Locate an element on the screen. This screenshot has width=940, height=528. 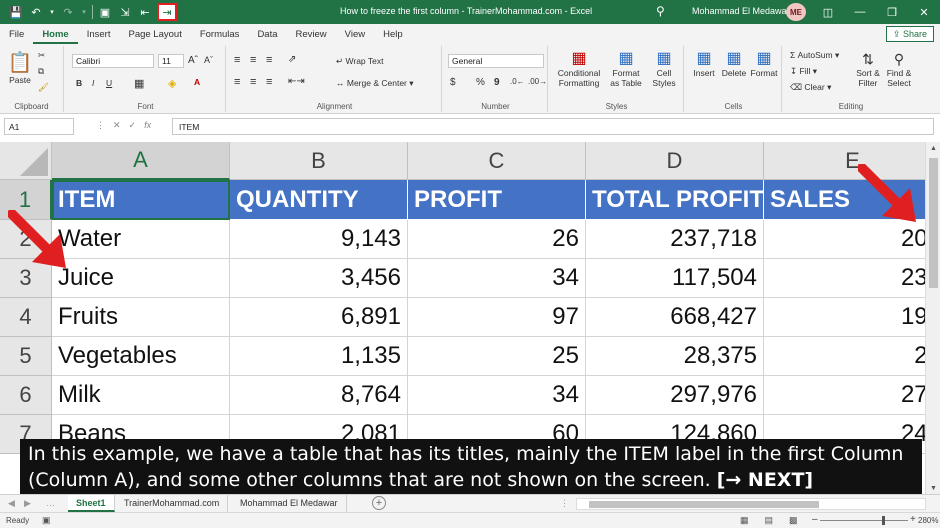
autosum-button: Σ AutoSum ▾ is located at coordinates (815, 55).